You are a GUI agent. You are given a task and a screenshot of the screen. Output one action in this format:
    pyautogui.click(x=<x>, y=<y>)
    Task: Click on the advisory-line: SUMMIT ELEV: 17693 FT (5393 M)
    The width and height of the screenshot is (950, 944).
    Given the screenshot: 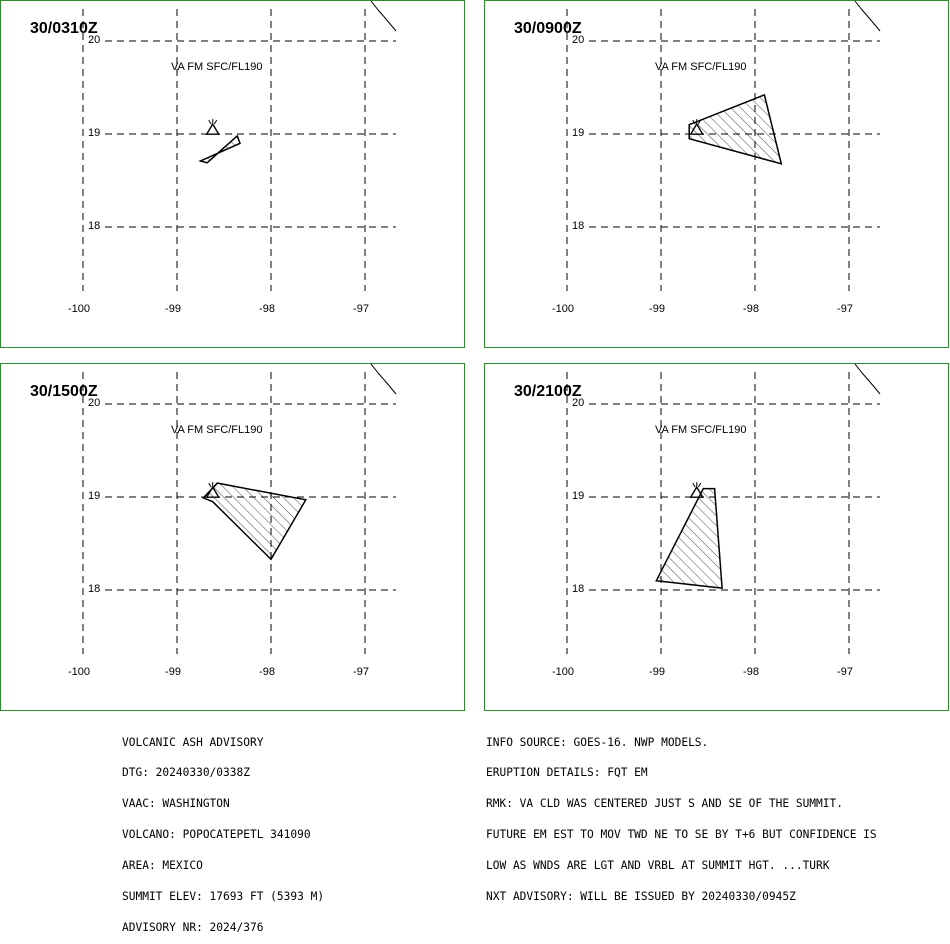 What is the action you would take?
    pyautogui.click(x=223, y=897)
    